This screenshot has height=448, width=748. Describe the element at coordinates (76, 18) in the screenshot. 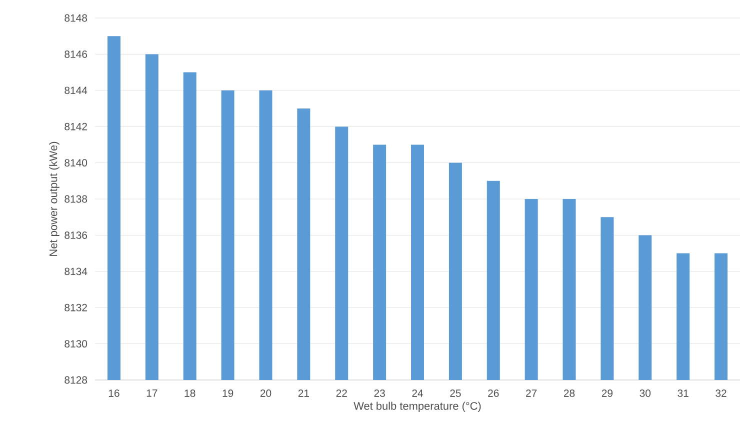

I see `y-tick-label: 8148` at that location.